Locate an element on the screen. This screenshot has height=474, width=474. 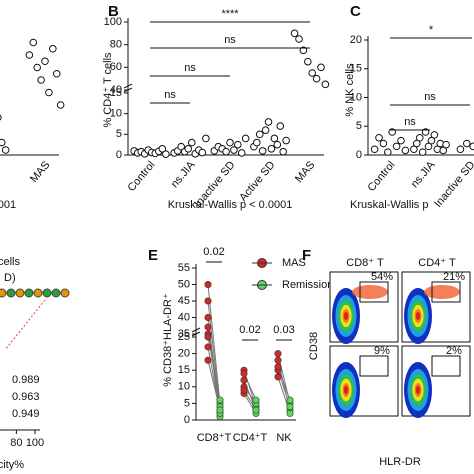
gate-label: 9% is located at coordinates (382, 351).